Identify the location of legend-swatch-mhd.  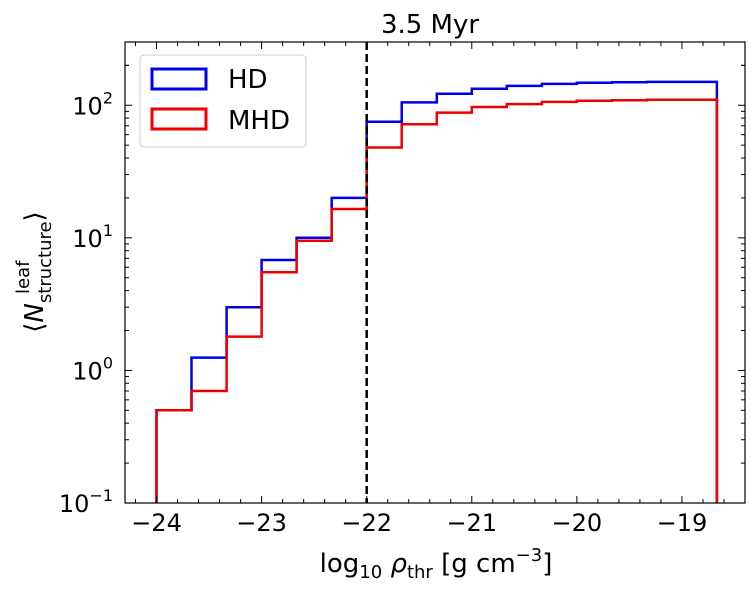
(179, 119).